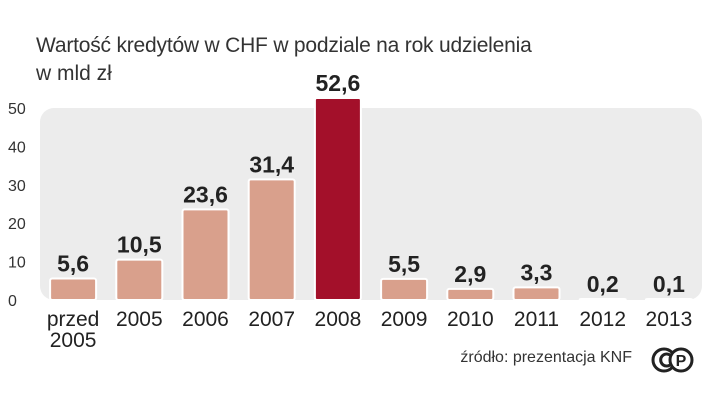 The height and width of the screenshot is (406, 720). What do you see at coordinates (205, 194) in the screenshot?
I see `bar-value-label: 23,6` at bounding box center [205, 194].